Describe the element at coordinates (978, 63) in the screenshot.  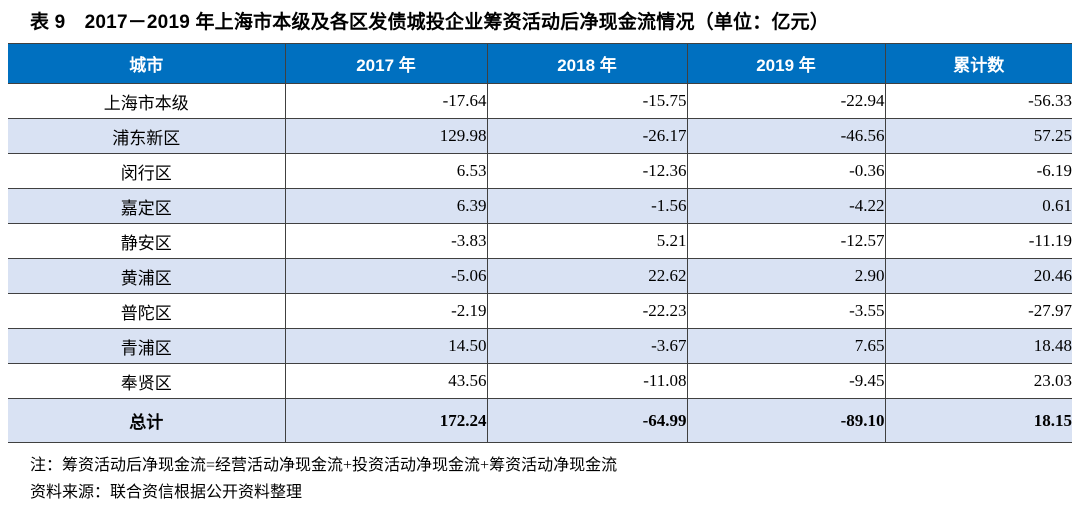
I see `column-header-total: 累计数` at that location.